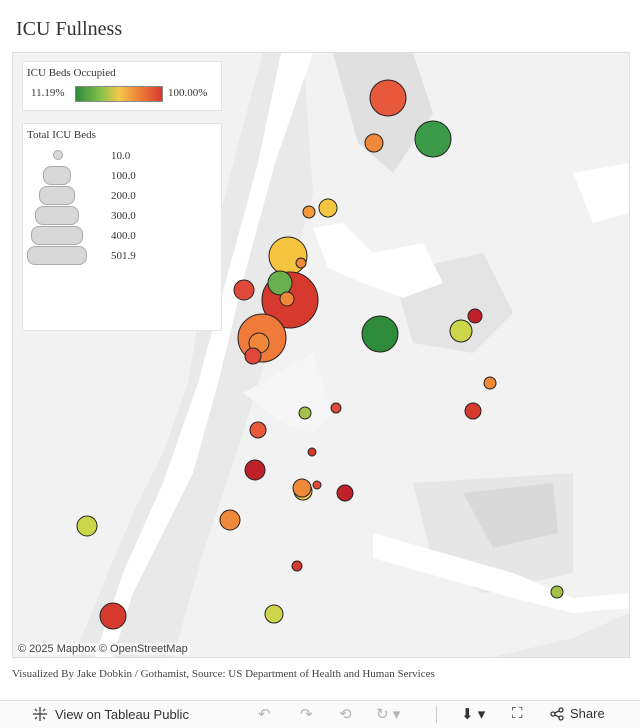 Image resolution: width=640 pixels, height=728 pixels. What do you see at coordinates (436, 714) in the screenshot?
I see `toolbar-divider` at bounding box center [436, 714].